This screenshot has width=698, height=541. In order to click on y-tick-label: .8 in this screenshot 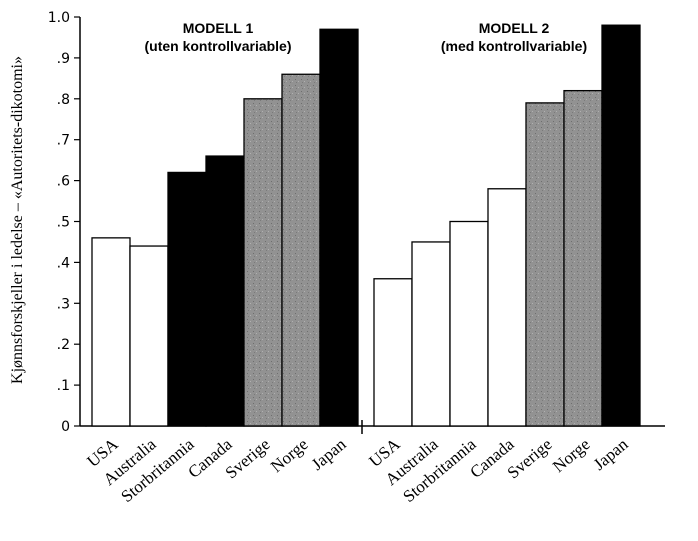, I will do `click(63, 100)`.